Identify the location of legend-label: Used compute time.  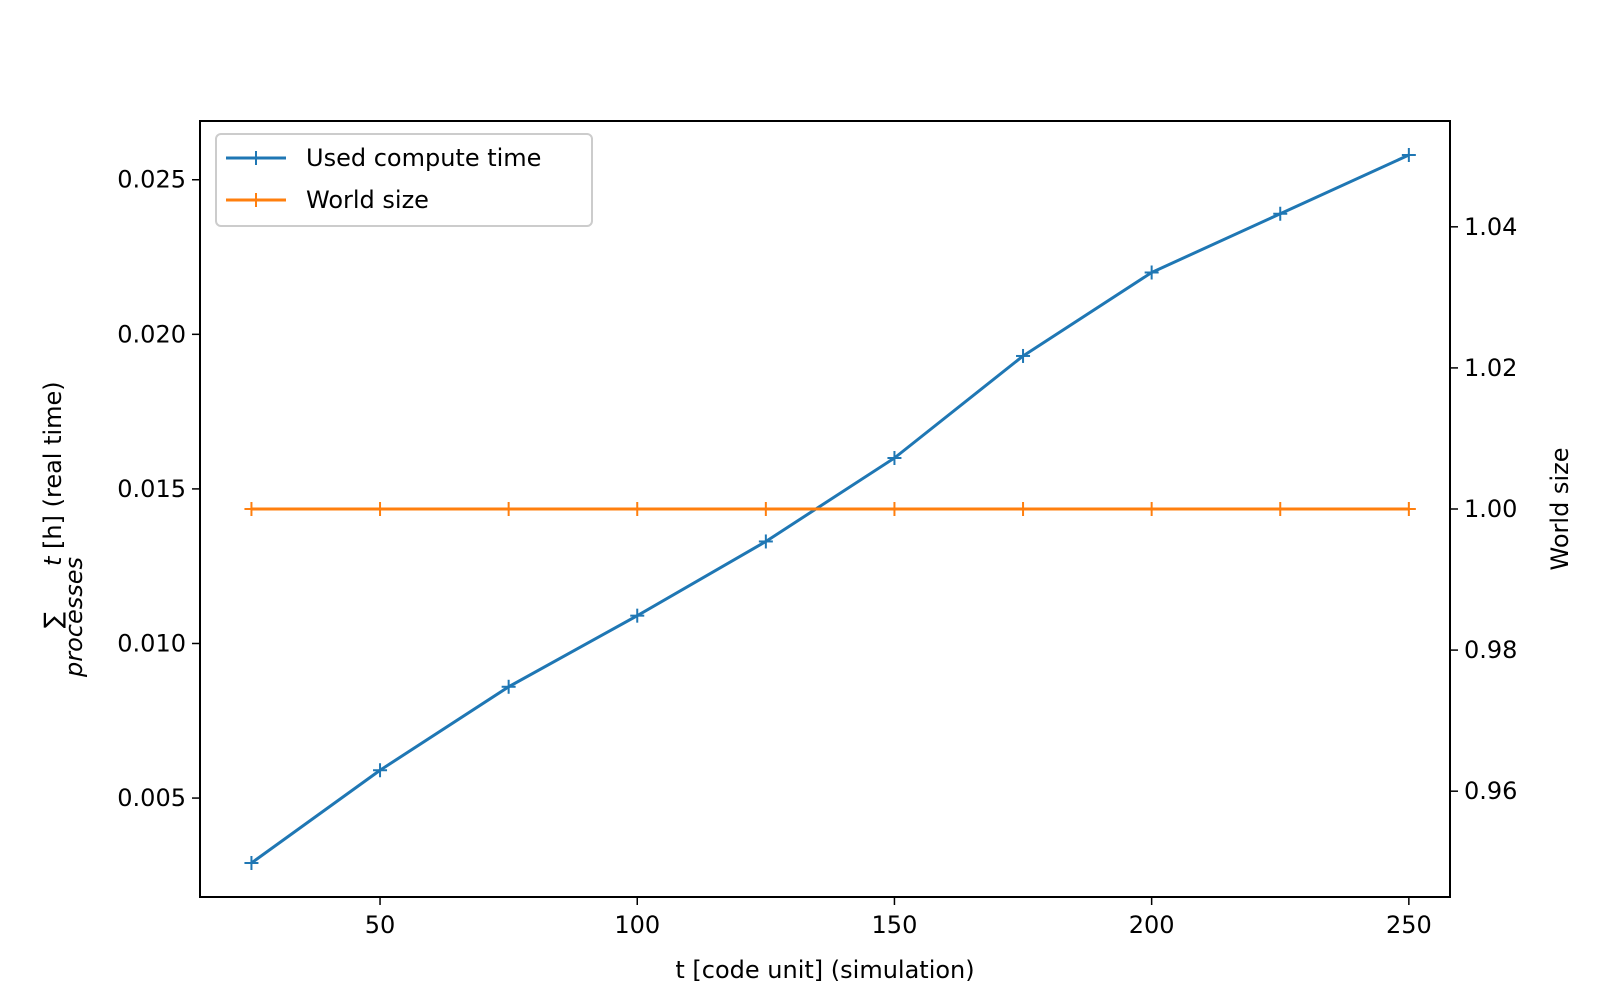
(423, 158).